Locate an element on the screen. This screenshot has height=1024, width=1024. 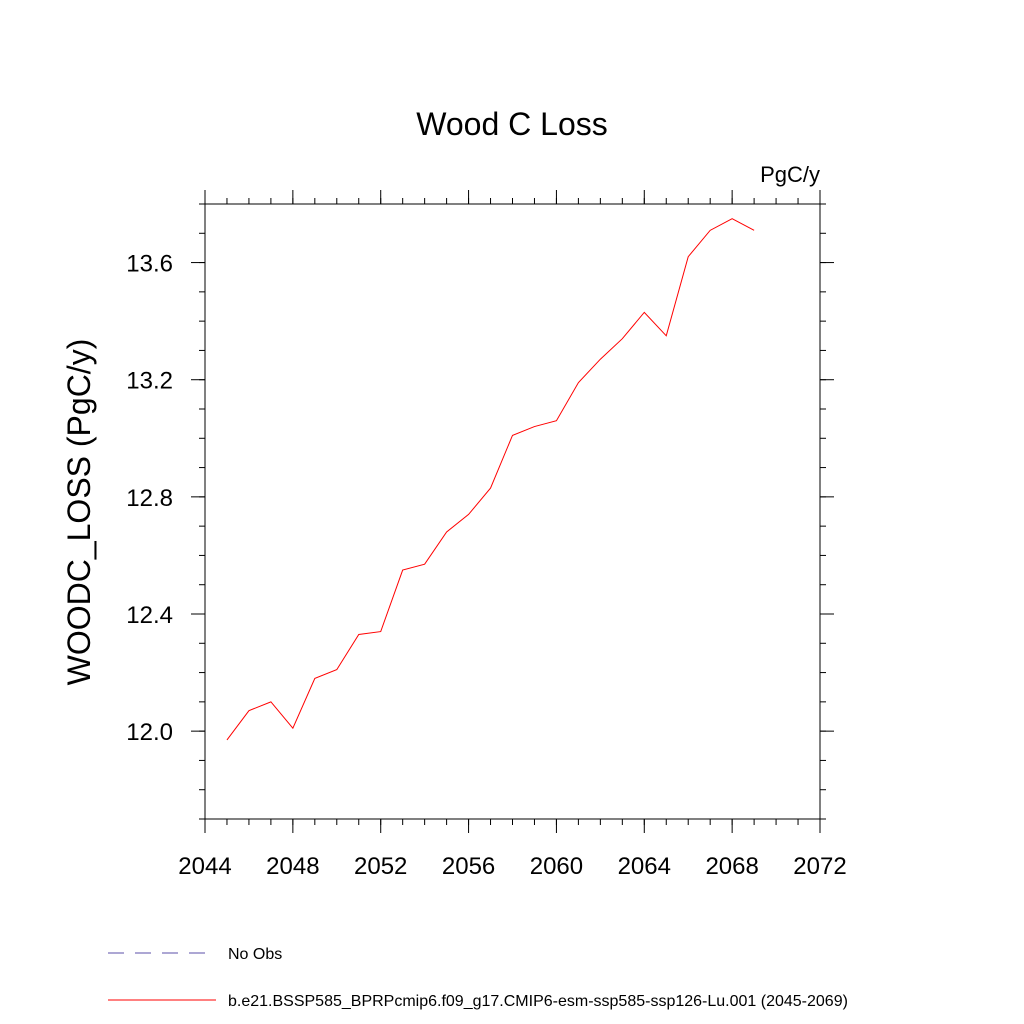
y-tick-label: 12.8 is located at coordinates (149, 498).